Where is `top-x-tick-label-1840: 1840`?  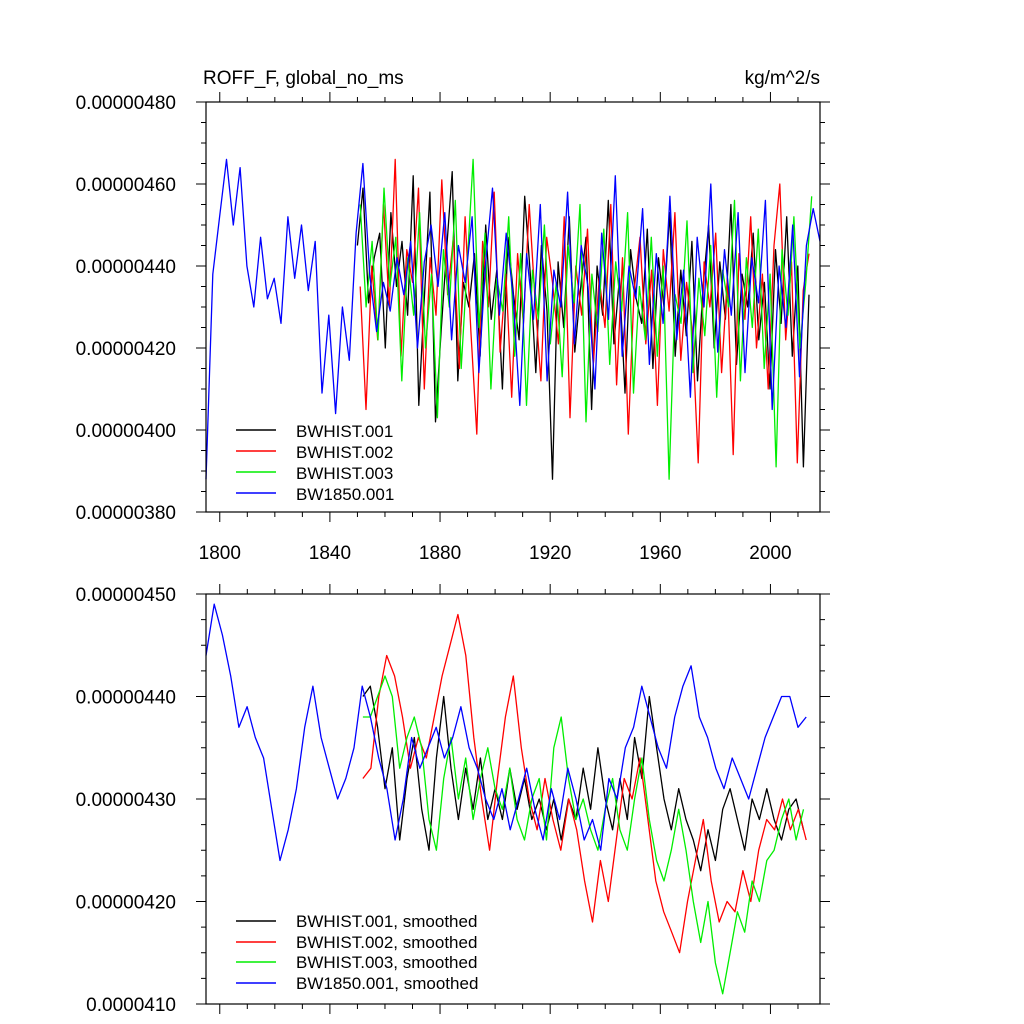
top-x-tick-label-1840: 1840 is located at coordinates (330, 553).